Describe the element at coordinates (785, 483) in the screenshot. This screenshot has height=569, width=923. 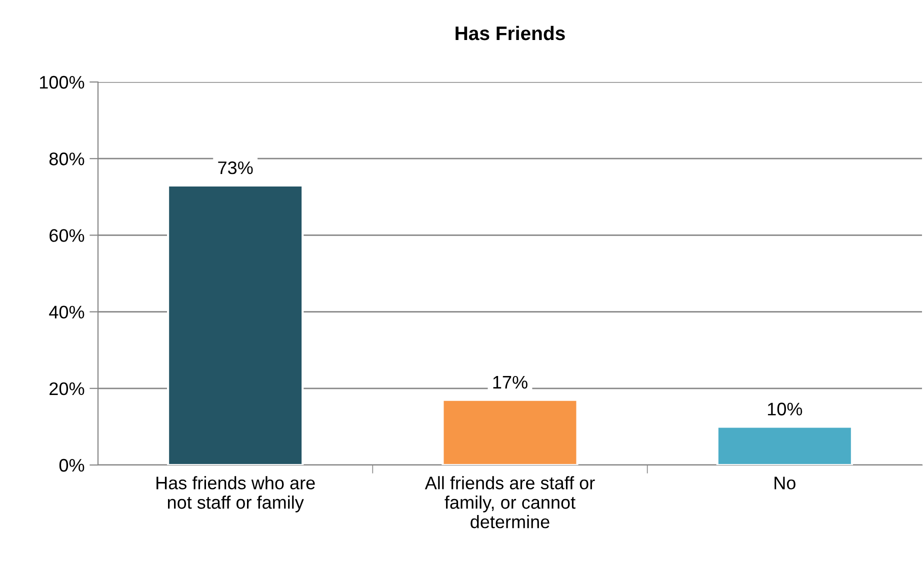
I see `x-tick-label: No` at that location.